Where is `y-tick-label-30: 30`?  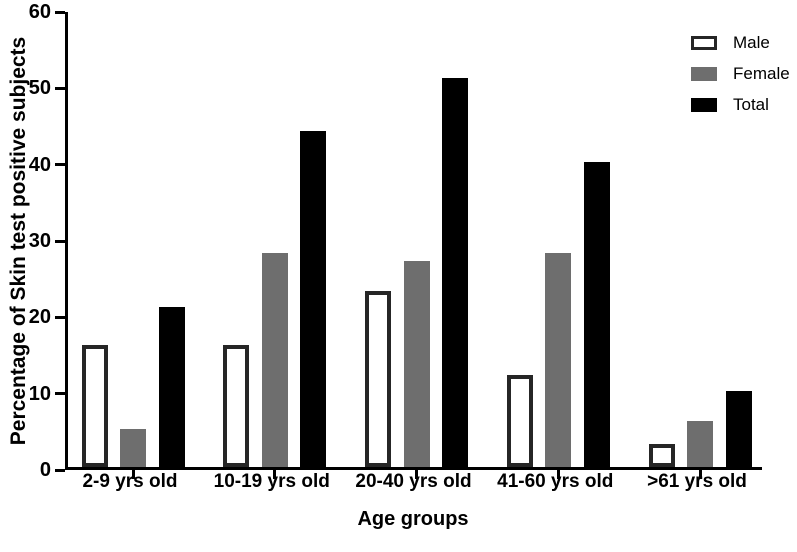
y-tick-label-30: 30 is located at coordinates (39, 241).